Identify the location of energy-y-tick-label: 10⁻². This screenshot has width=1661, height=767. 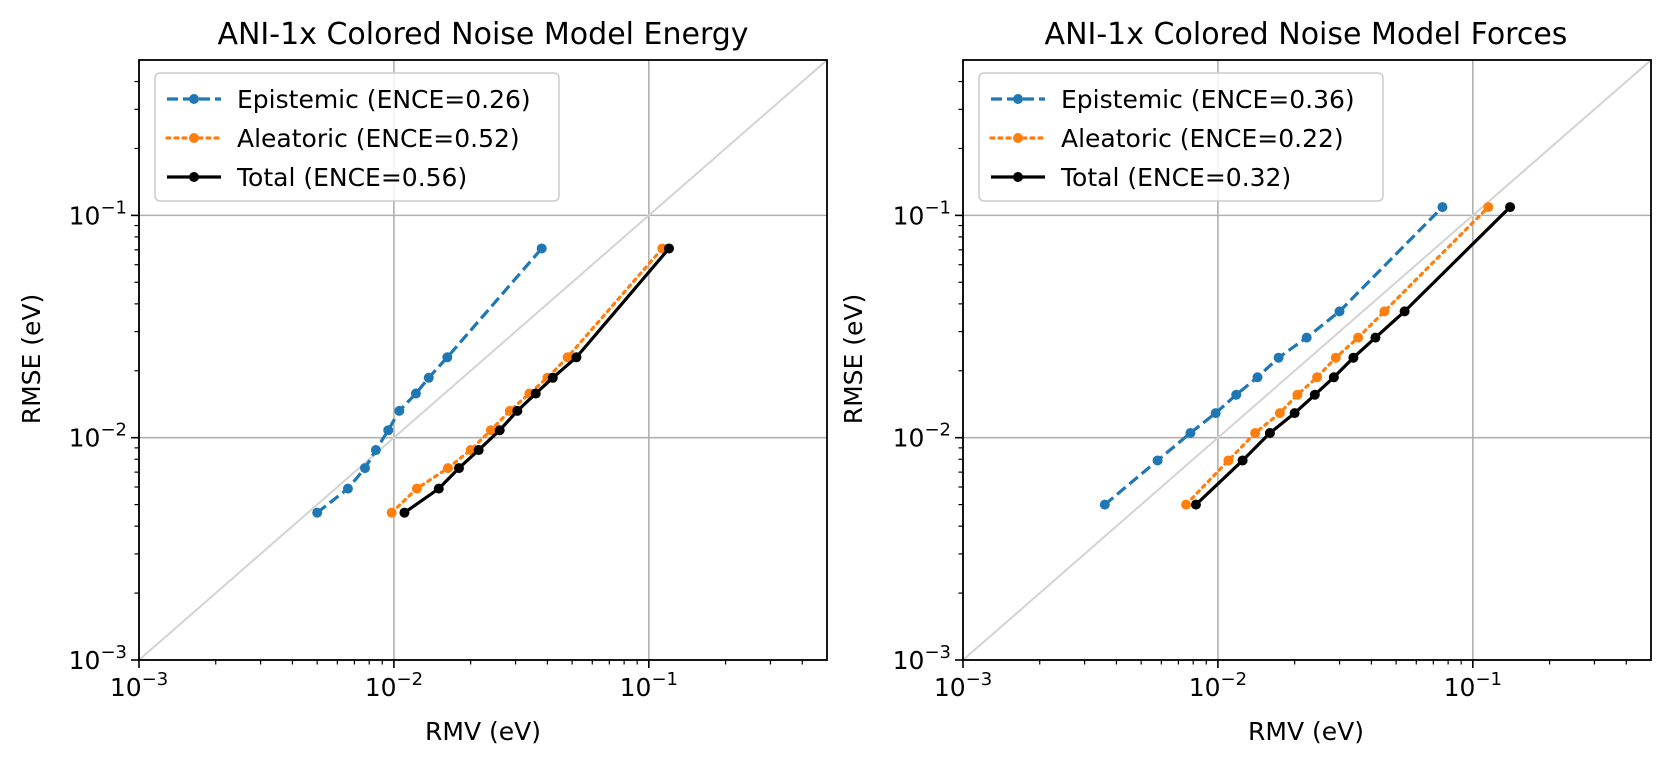
(98, 436).